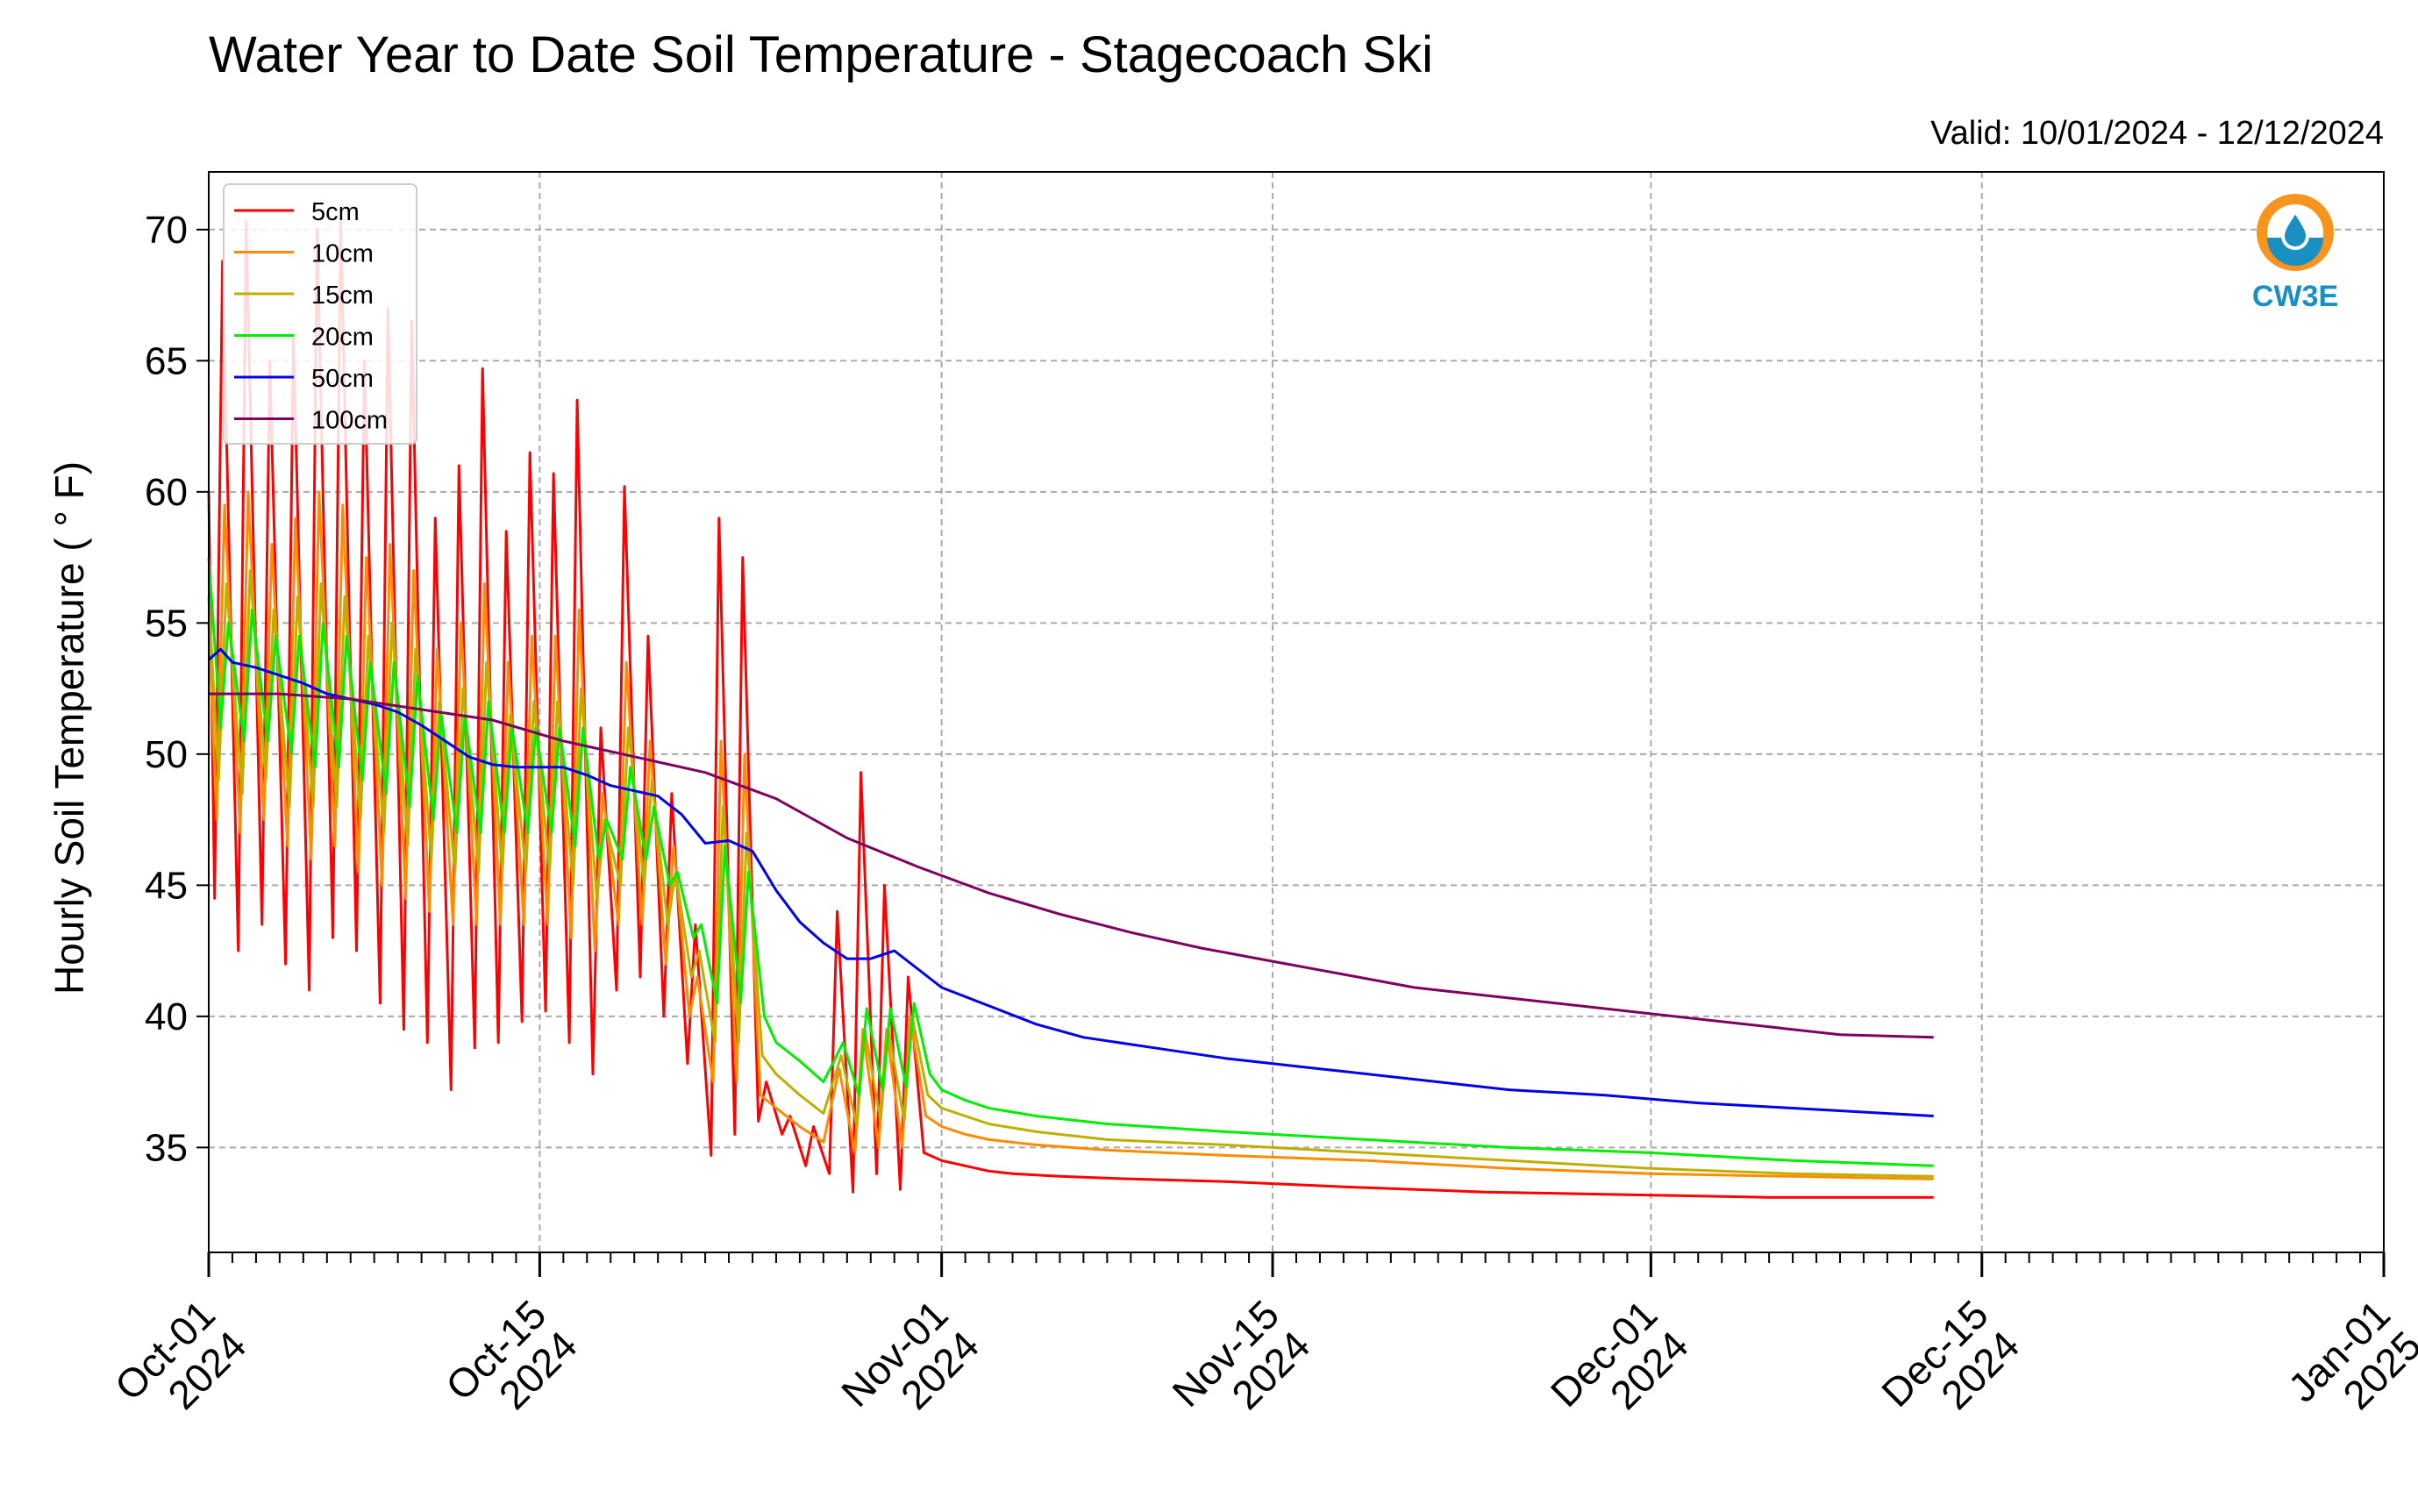 Image resolution: width=2418 pixels, height=1512 pixels. What do you see at coordinates (342, 338) in the screenshot?
I see `legend-label: 20cm` at bounding box center [342, 338].